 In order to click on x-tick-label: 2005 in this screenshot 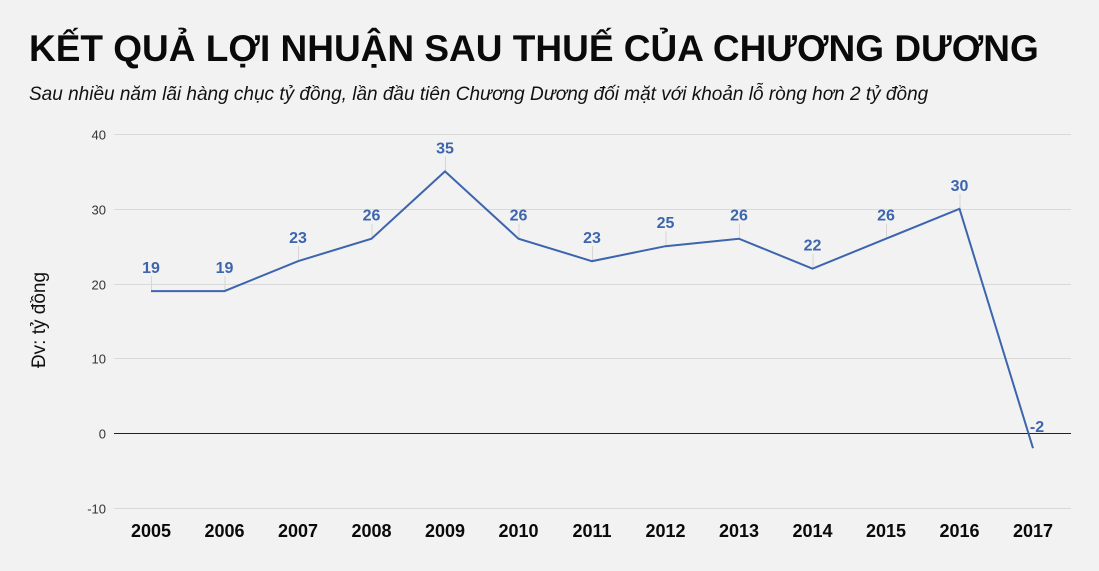, I will do `click(151, 531)`.